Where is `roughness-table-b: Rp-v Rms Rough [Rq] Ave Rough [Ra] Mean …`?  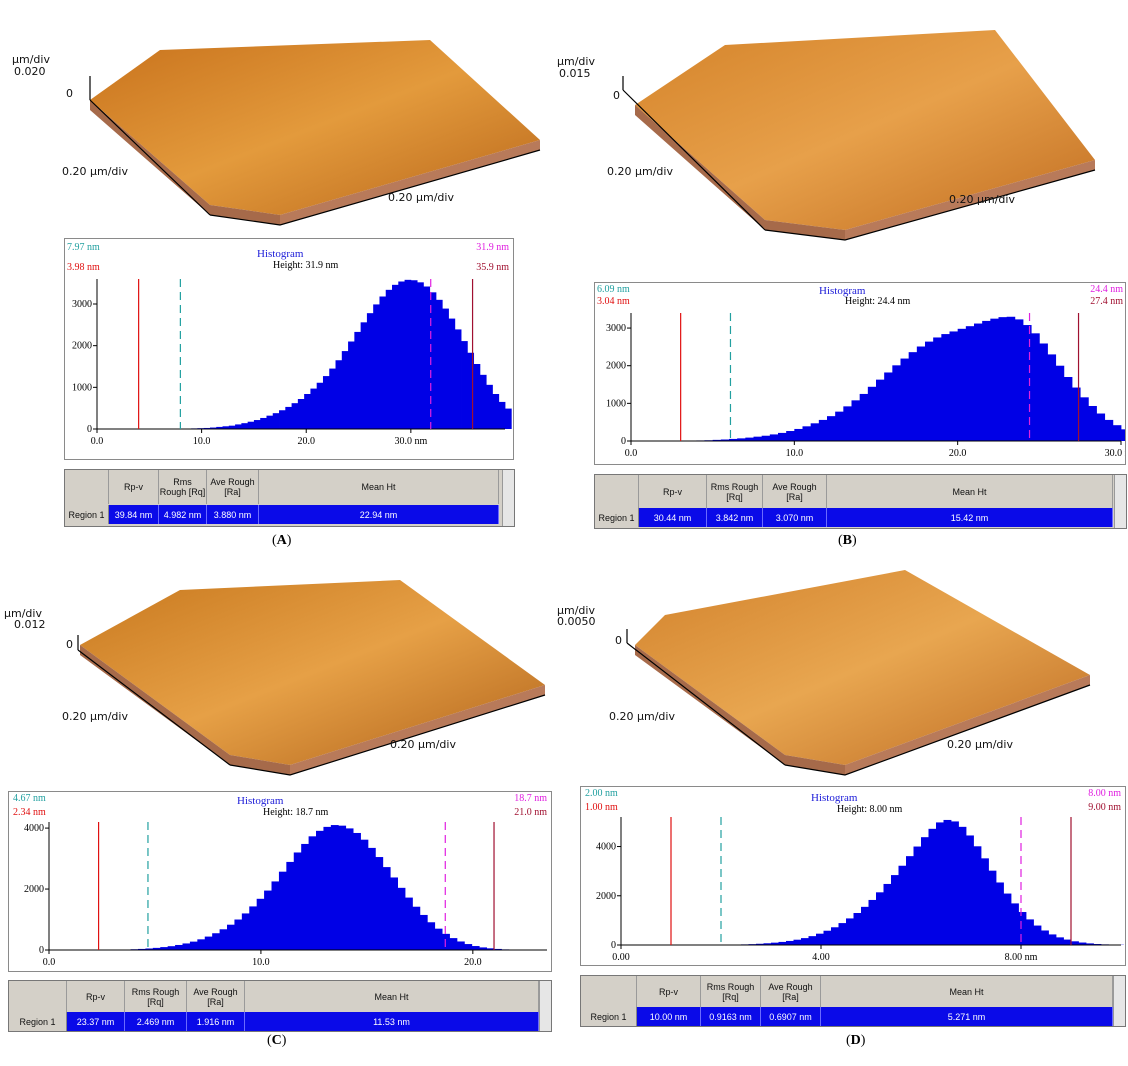 roughness-table-b: Rp-v Rms Rough [Rq] Ave Rough [Ra] Mean … is located at coordinates (860, 501).